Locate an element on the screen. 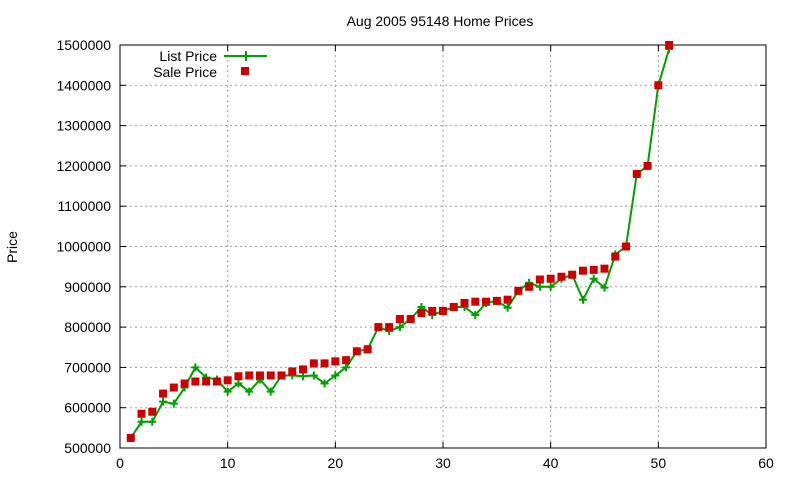 Image resolution: width=800 pixels, height=480 pixels. legend: List Price Sale Price is located at coordinates (210, 64).